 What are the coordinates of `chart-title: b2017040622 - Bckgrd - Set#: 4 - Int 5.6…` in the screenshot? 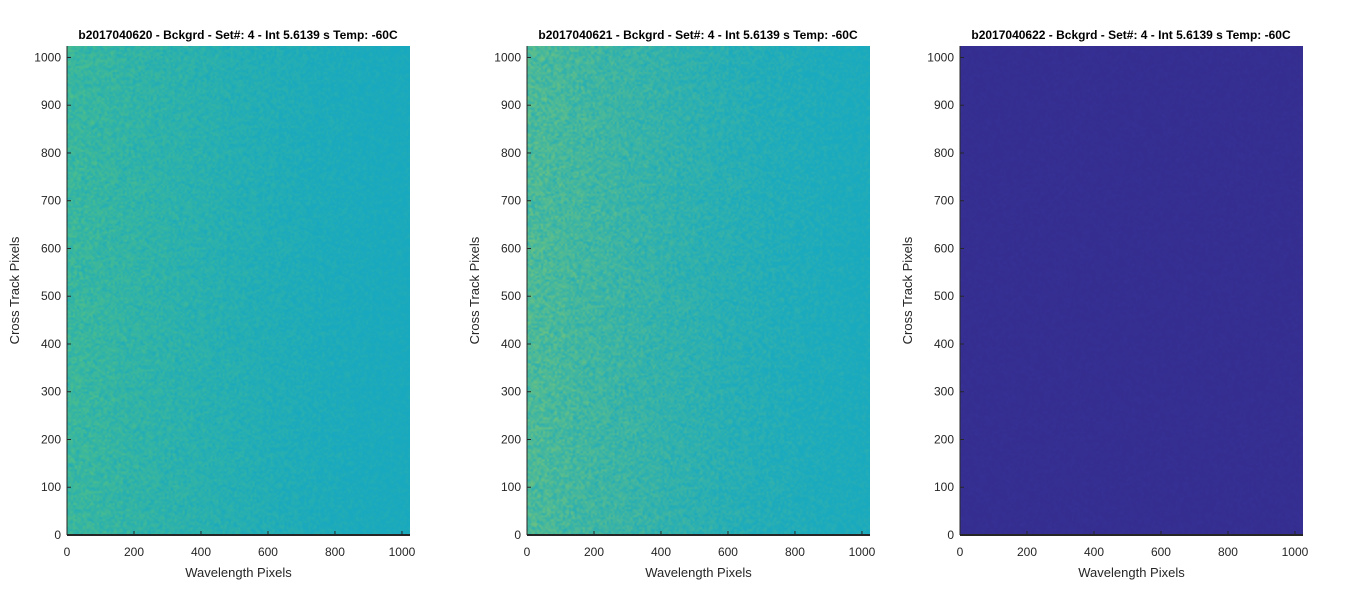 It's located at (1131, 35).